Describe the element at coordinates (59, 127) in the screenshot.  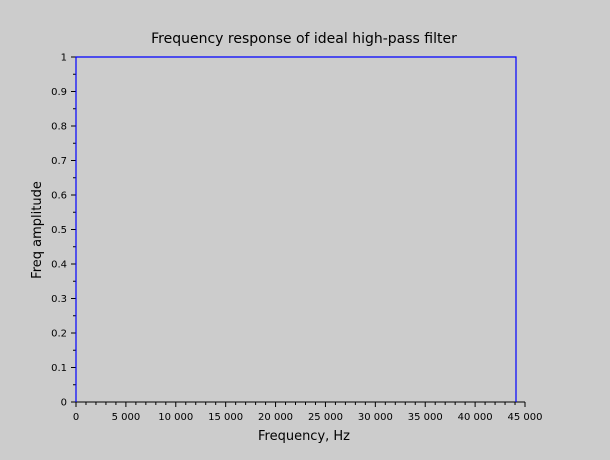
I see `y-tick-label: 0.8` at that location.